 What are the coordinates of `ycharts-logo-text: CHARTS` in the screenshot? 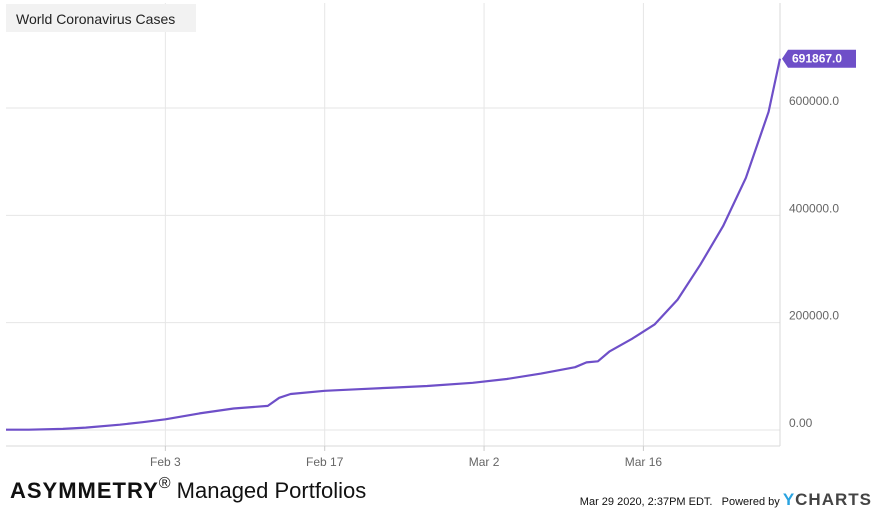 It's located at (833, 499).